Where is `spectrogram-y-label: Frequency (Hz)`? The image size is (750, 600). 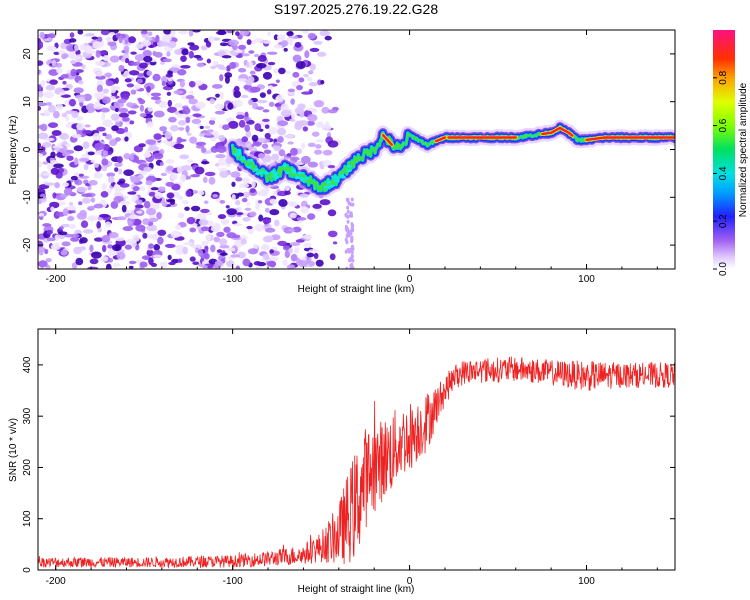
spectrogram-y-label: Frequency (Hz) is located at coordinates (13, 150).